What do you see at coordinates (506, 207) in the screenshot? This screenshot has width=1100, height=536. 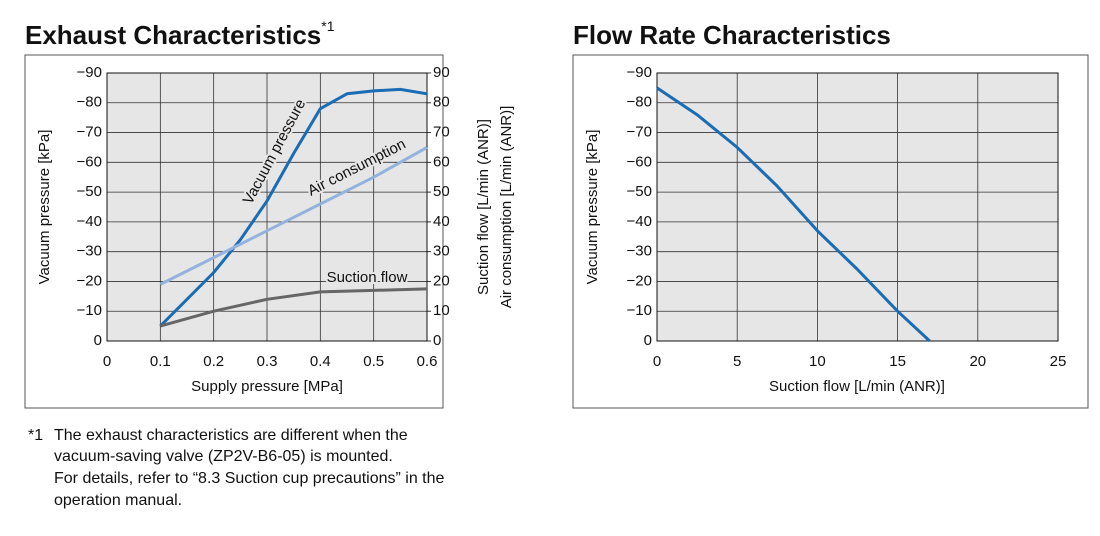 I see `y2-axis-label: Air consumption [L/min (ANR)]` at bounding box center [506, 207].